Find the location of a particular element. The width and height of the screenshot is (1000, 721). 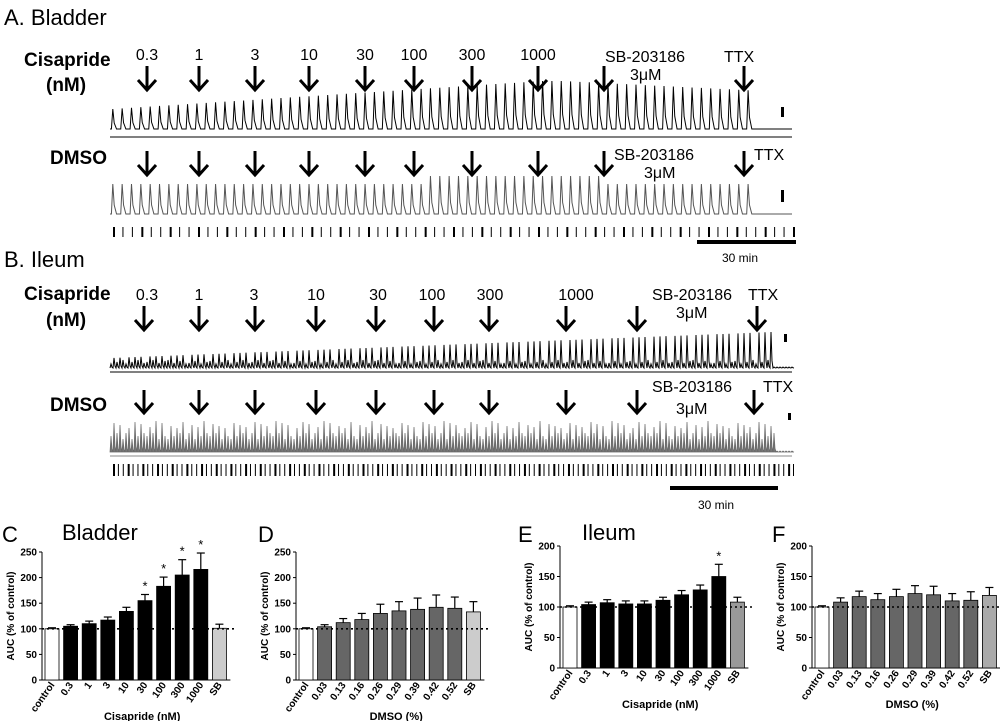

x-tick-label: 1000 is located at coordinates (713, 680).